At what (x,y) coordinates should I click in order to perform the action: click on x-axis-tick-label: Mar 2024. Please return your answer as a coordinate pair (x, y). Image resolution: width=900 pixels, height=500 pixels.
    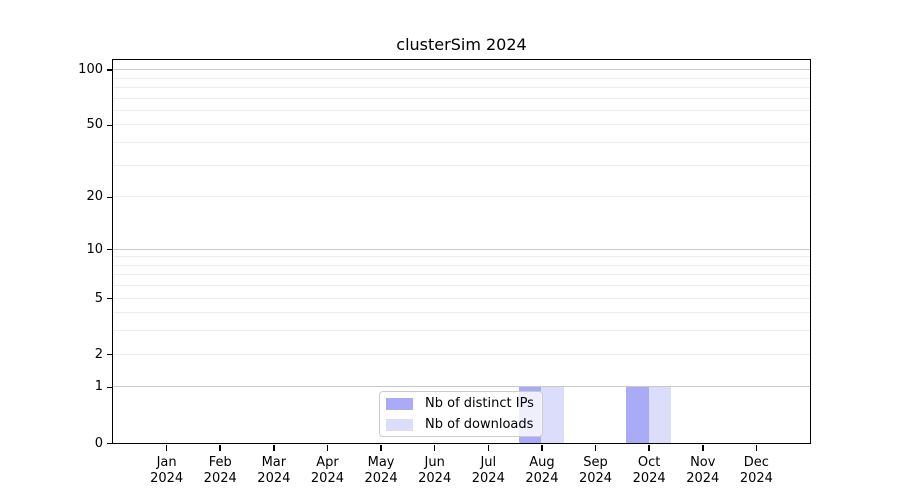
    Looking at the image, I should click on (274, 470).